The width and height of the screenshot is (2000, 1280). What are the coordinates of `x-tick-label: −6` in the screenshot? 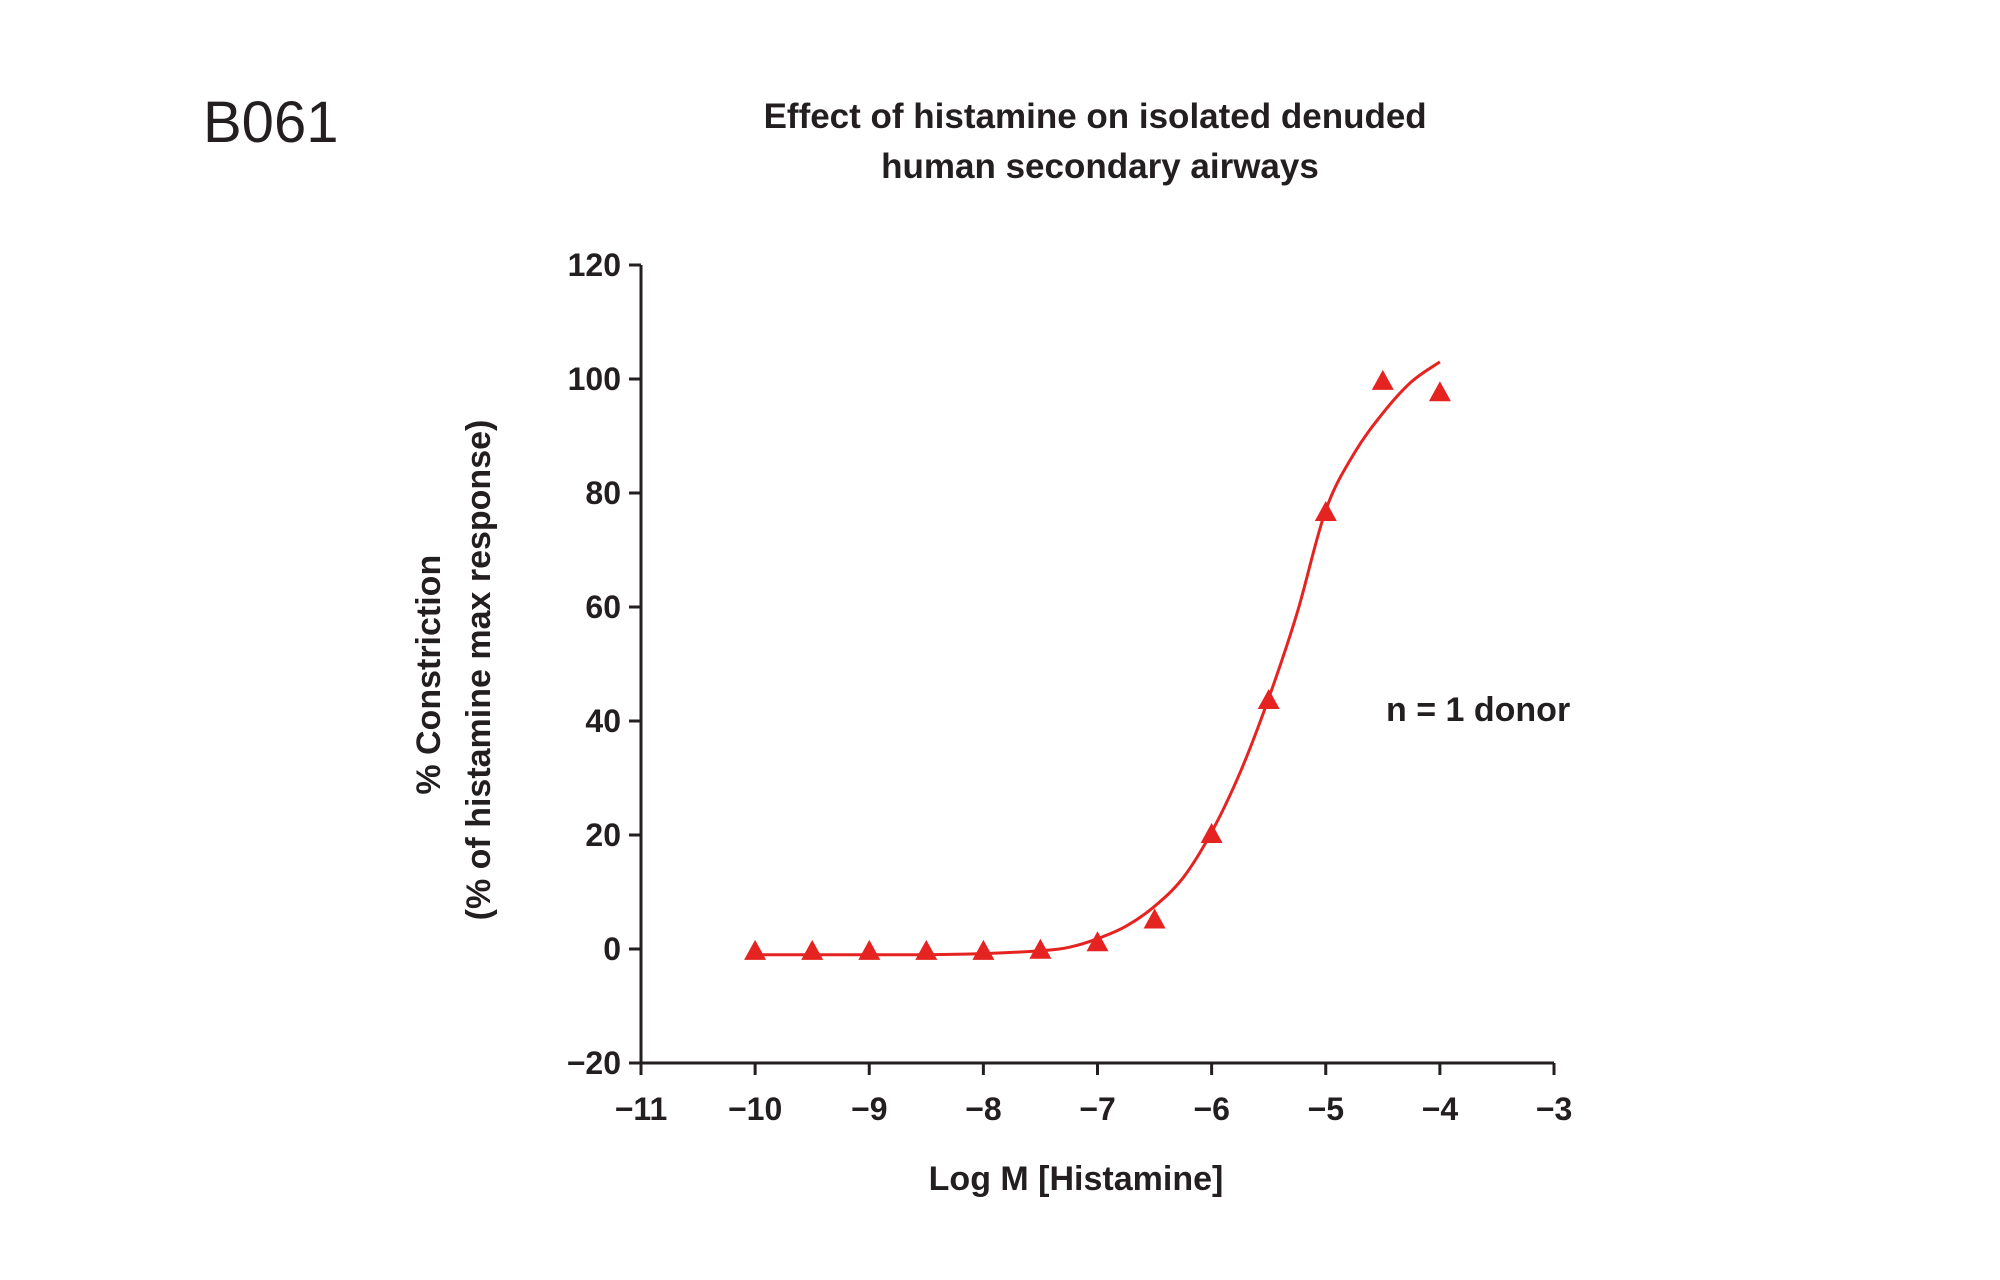 It's located at (1211, 1109).